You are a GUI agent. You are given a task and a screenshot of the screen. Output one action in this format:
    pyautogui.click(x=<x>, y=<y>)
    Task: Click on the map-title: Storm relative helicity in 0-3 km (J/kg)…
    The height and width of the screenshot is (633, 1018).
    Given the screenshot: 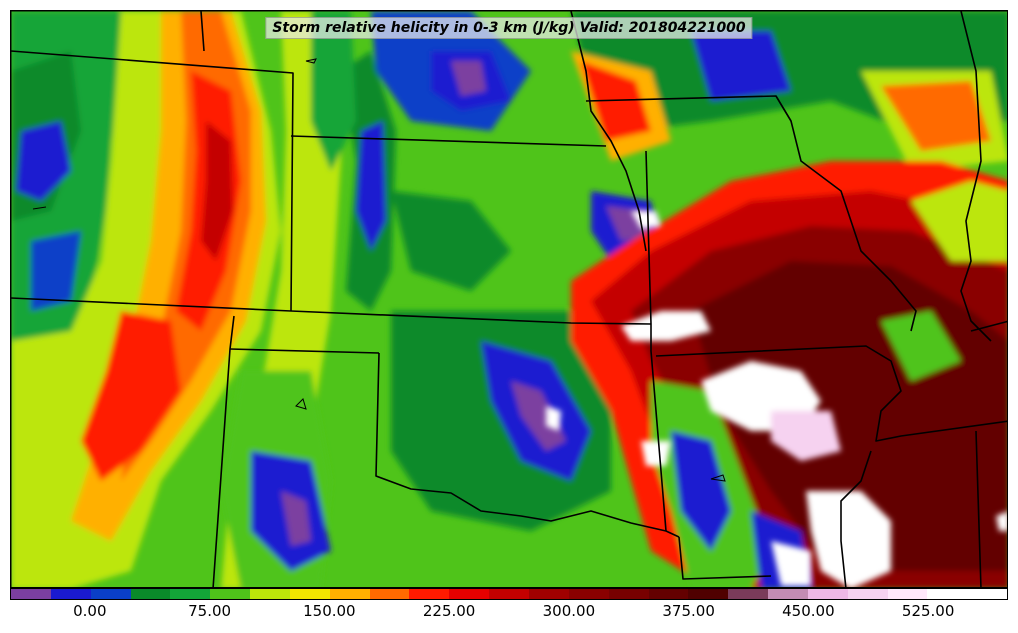 What is the action you would take?
    pyautogui.click(x=509, y=28)
    